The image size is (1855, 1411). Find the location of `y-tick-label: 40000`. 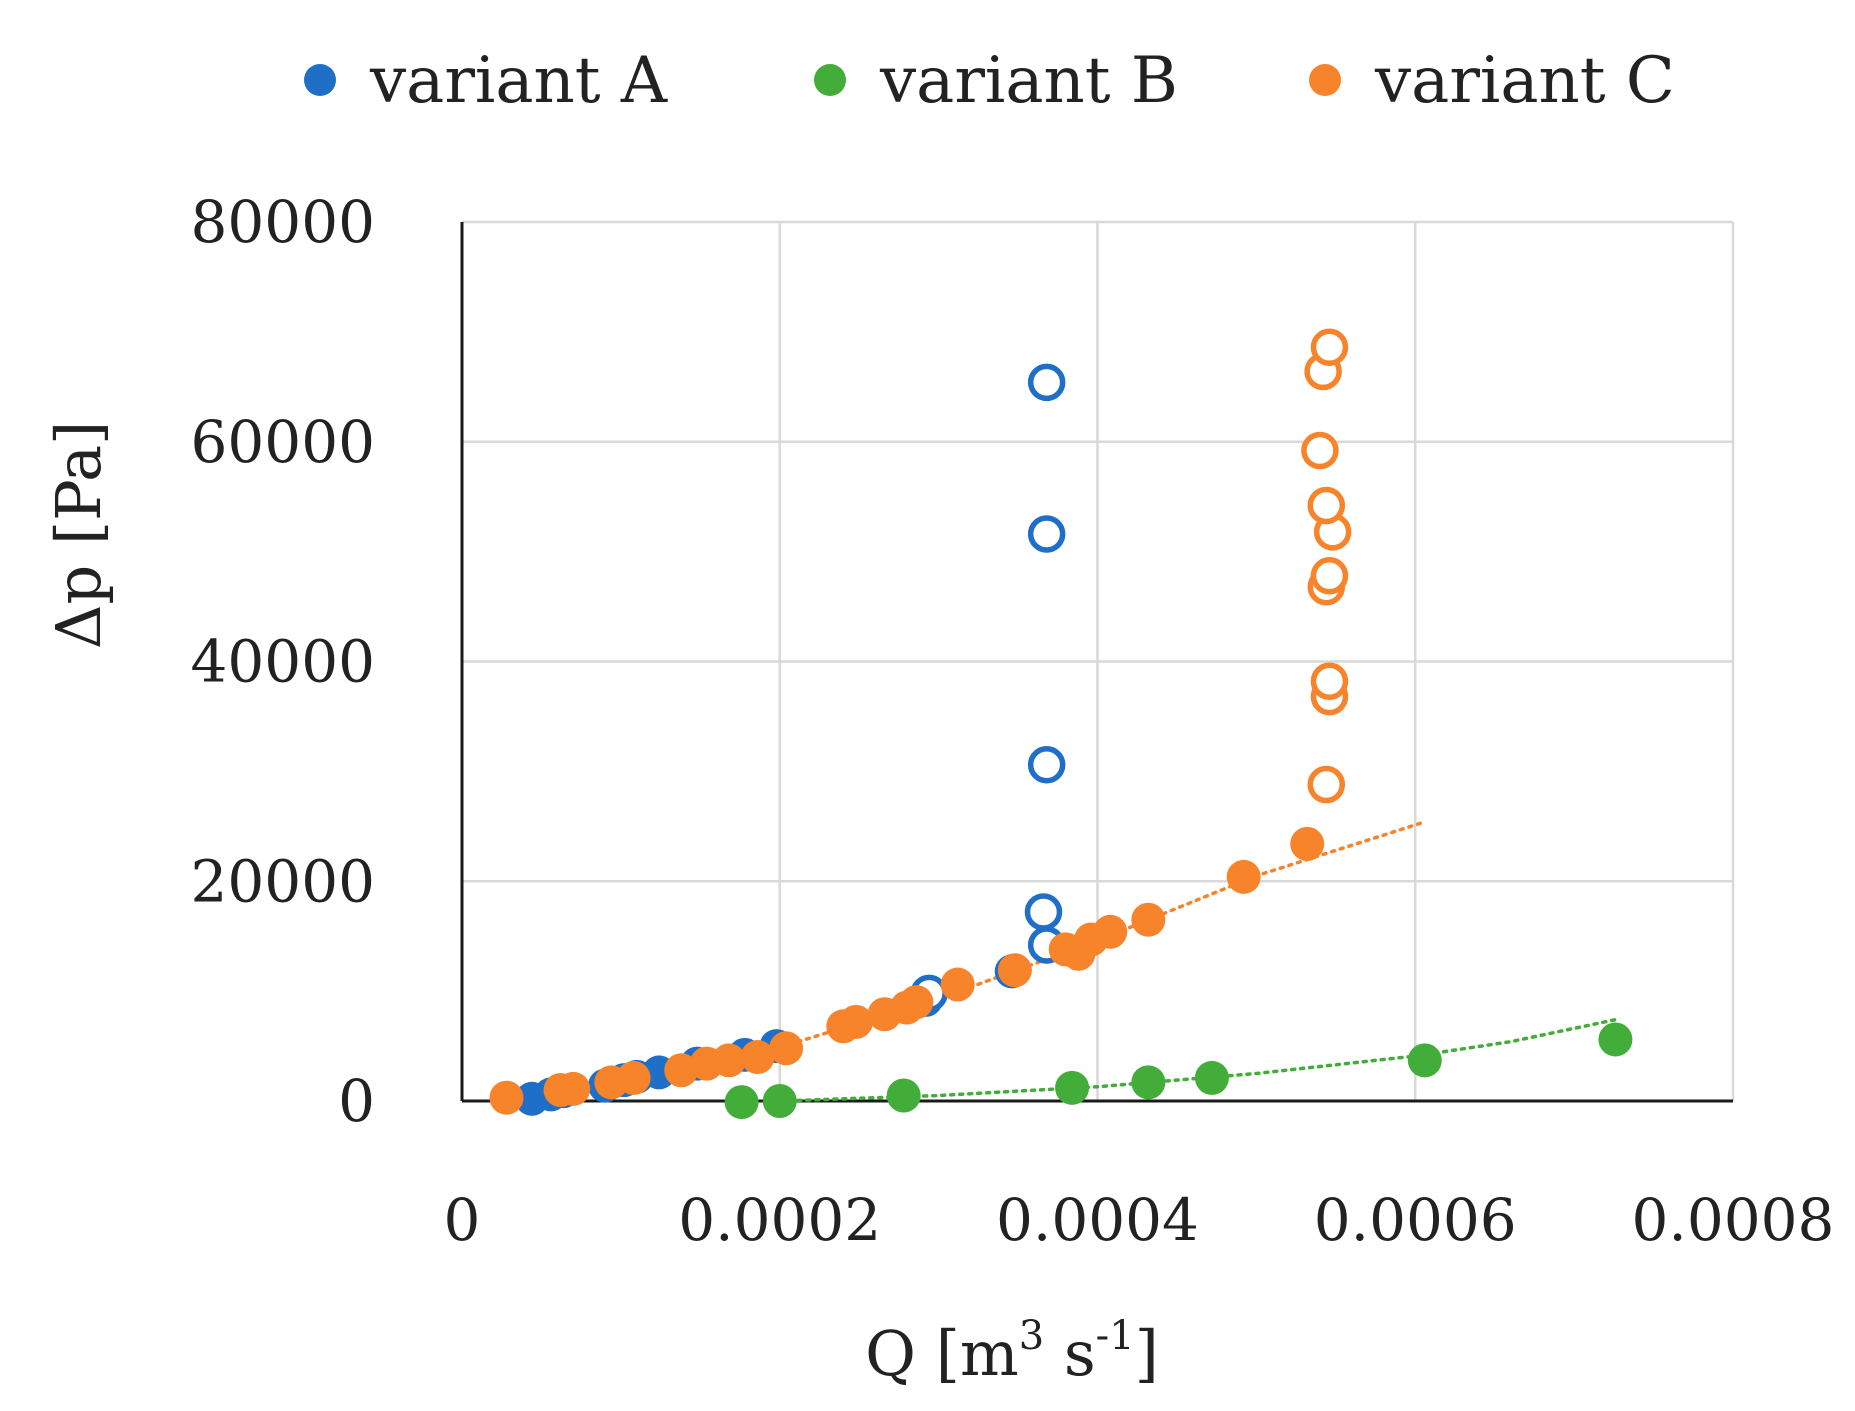

y-tick-label: 40000 is located at coordinates (282, 662).